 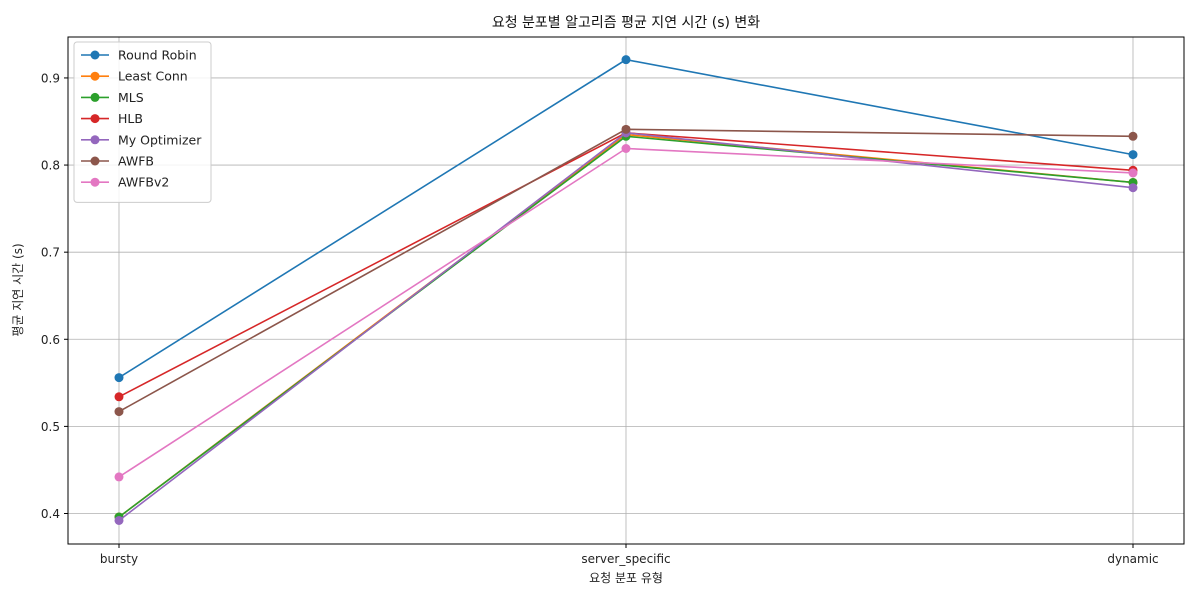 I want to click on x-tick-label: bursty, so click(x=119, y=559).